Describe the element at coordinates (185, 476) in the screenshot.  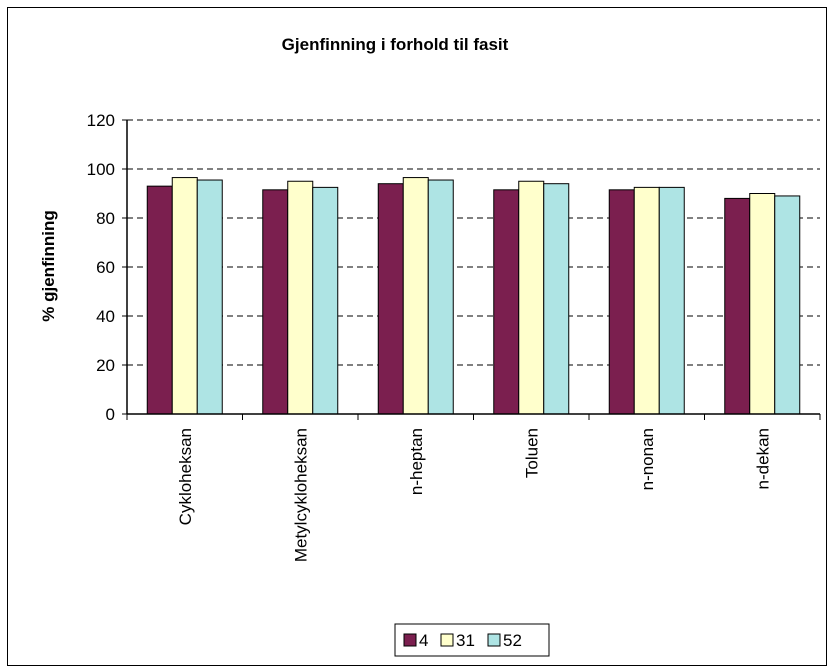
I see `category-label: Cykloheksan` at that location.